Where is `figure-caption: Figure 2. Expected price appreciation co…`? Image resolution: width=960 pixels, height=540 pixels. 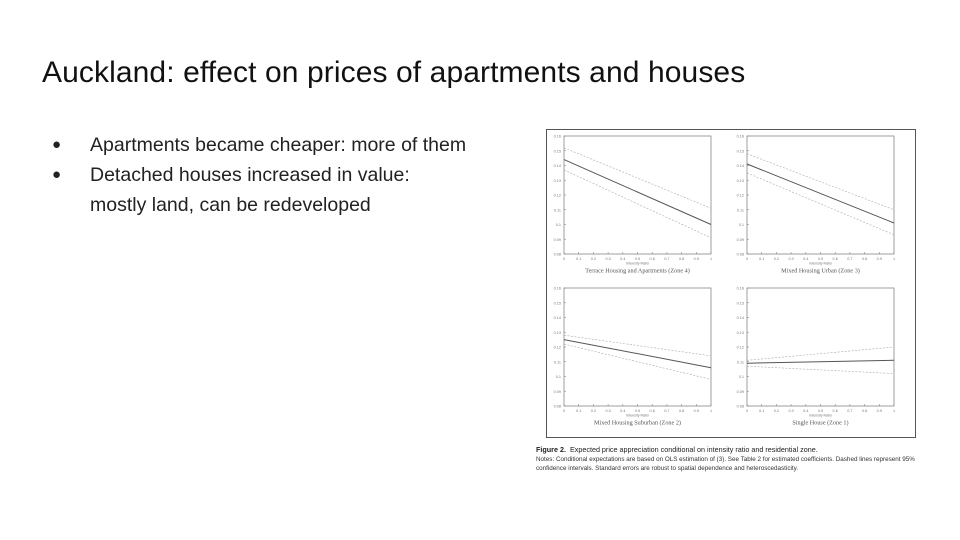
figure-caption: Figure 2. Expected price appreciation co… is located at coordinates (736, 458).